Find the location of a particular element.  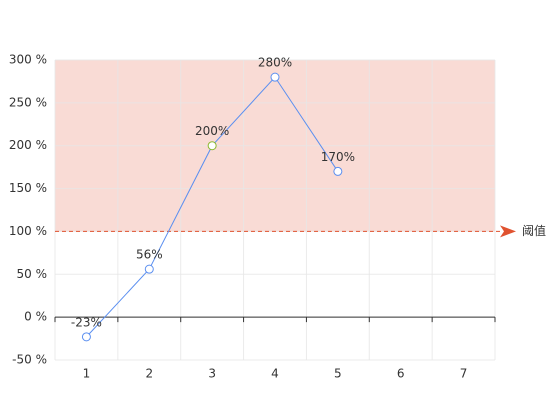

y-tick-label: 300 % is located at coordinates (28, 60).